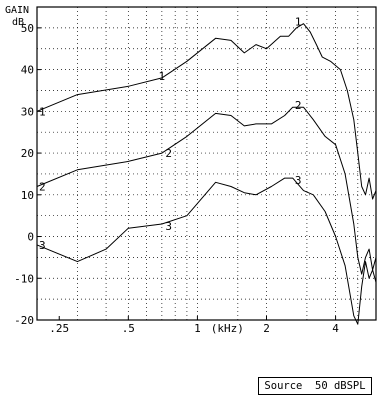 The width and height of the screenshot is (378, 405). I want to click on y-tick-label: 0, so click(30, 237).